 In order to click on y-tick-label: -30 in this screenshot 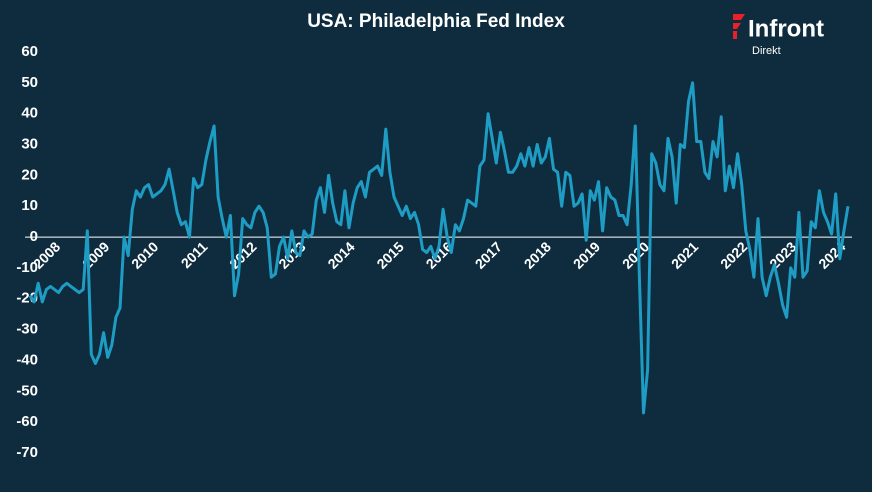, I will do `click(27, 329)`.